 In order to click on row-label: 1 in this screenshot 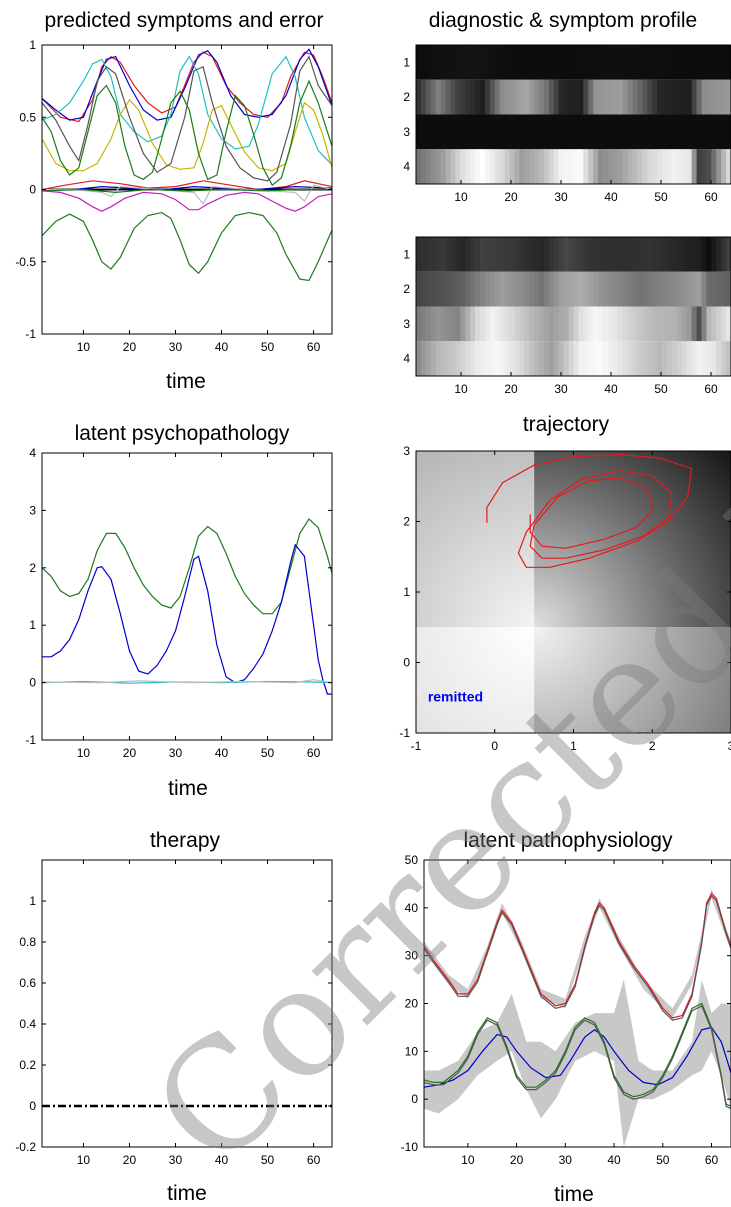, I will do `click(406, 62)`.